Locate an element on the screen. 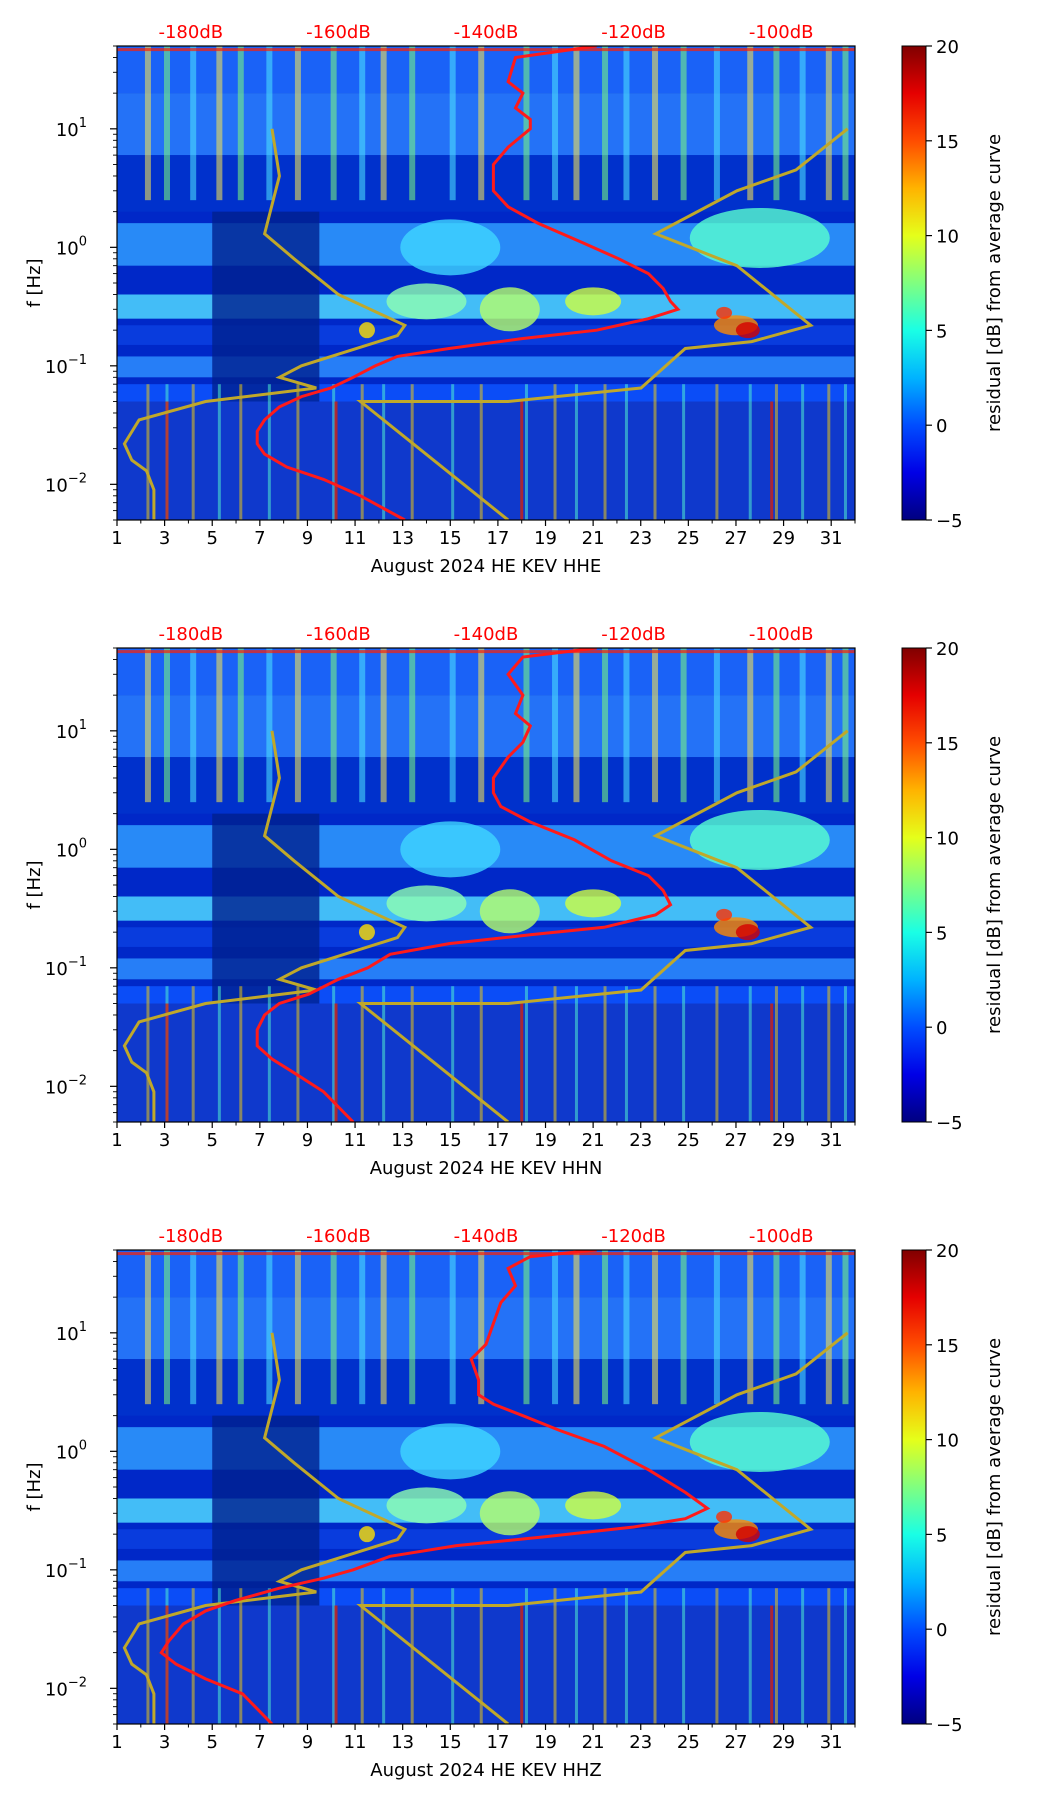  x-tick-label: 25 is located at coordinates (688, 538).